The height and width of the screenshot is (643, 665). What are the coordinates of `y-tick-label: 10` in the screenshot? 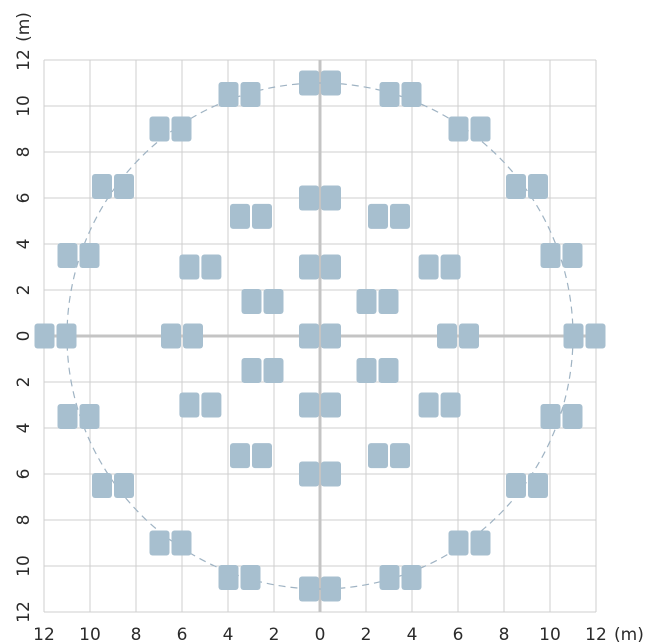 It's located at (24, 106).